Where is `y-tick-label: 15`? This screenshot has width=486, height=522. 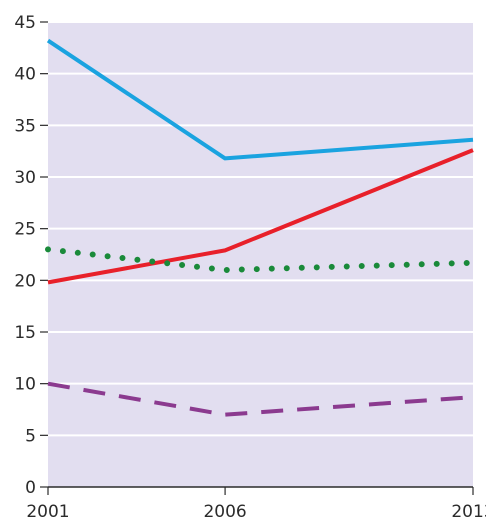 y-tick-label: 15 is located at coordinates (25, 333).